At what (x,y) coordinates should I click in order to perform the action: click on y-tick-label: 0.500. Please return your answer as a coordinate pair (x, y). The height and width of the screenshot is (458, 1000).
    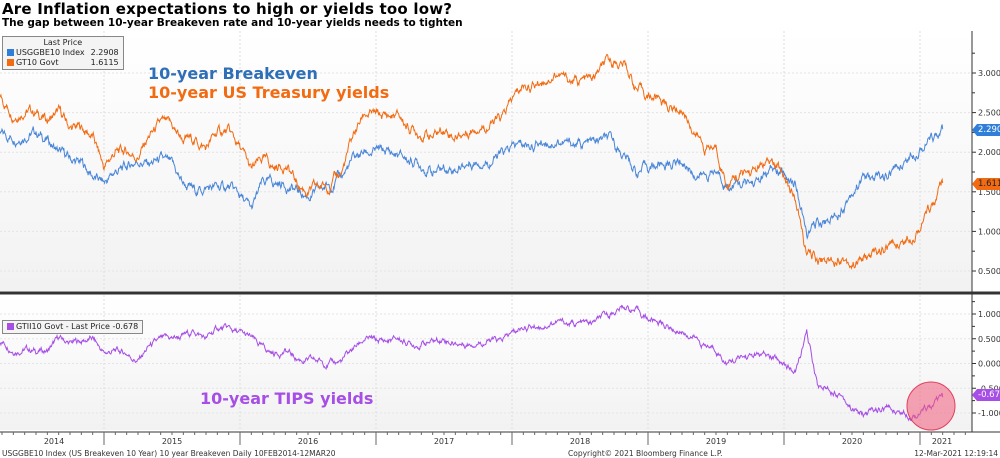
    Looking at the image, I should click on (989, 339).